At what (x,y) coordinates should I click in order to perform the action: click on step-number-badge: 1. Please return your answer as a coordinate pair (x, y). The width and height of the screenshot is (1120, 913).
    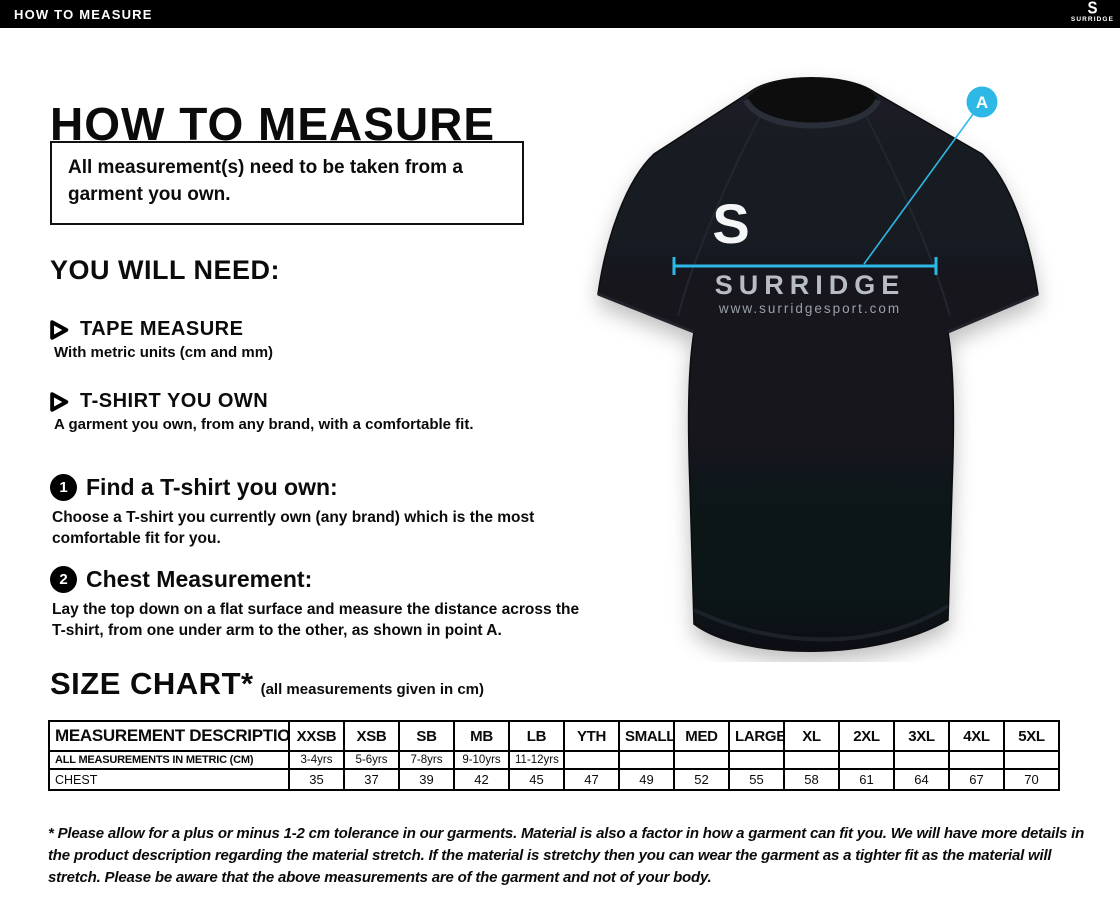
    Looking at the image, I should click on (63, 487).